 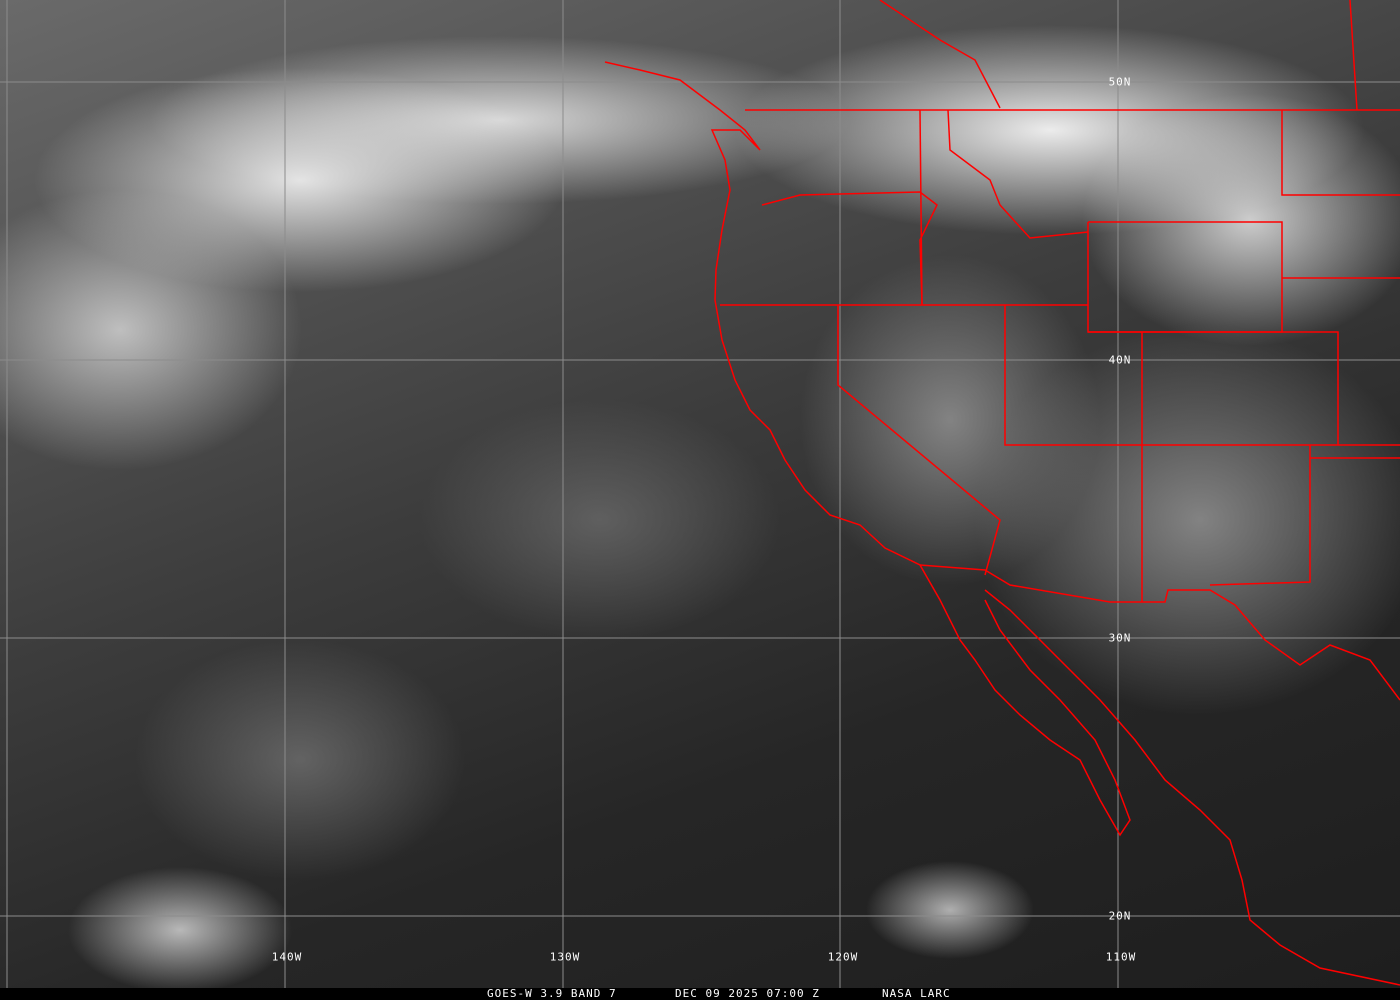 I want to click on lon-label-110w: 110W, so click(x=1121, y=957).